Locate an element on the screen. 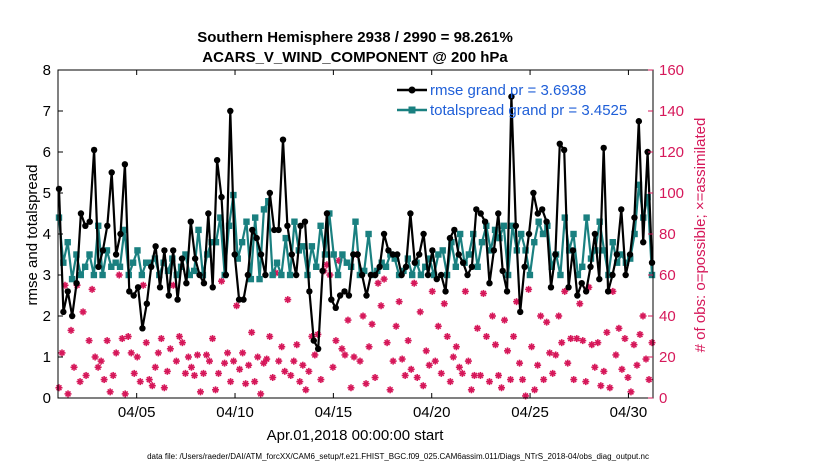 The image size is (830, 470). y-right-tick-label: 20 is located at coordinates (667, 357).